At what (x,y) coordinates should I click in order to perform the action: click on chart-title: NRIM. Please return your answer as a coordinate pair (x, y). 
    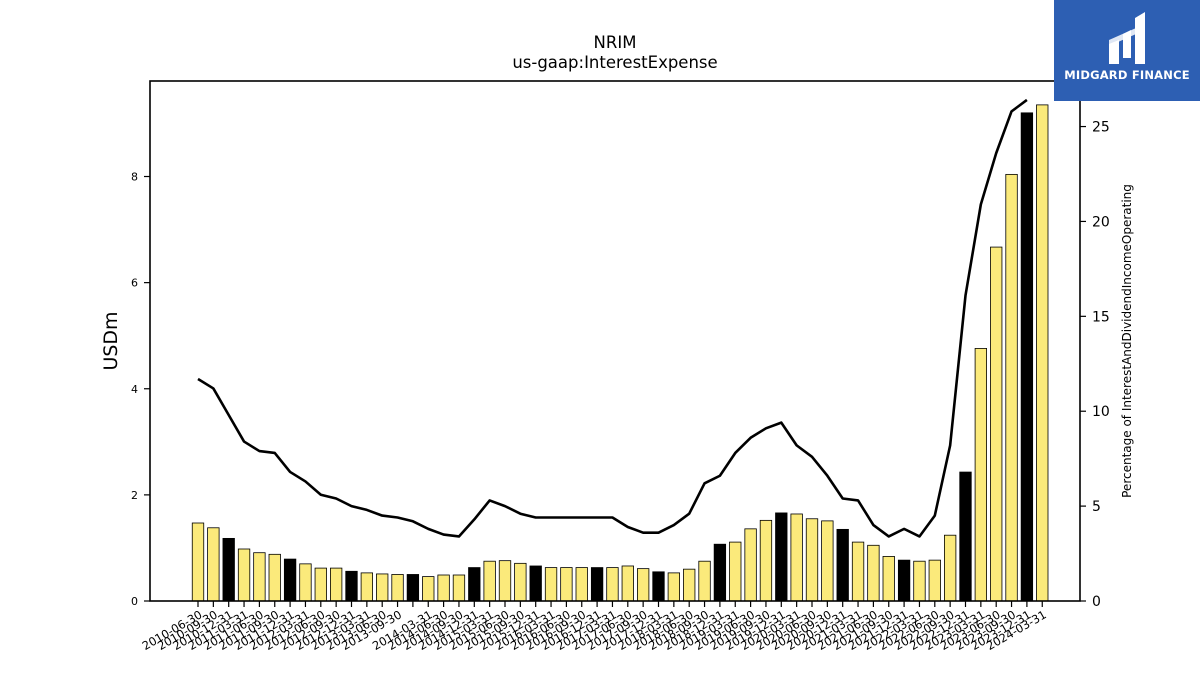
    Looking at the image, I should click on (615, 42).